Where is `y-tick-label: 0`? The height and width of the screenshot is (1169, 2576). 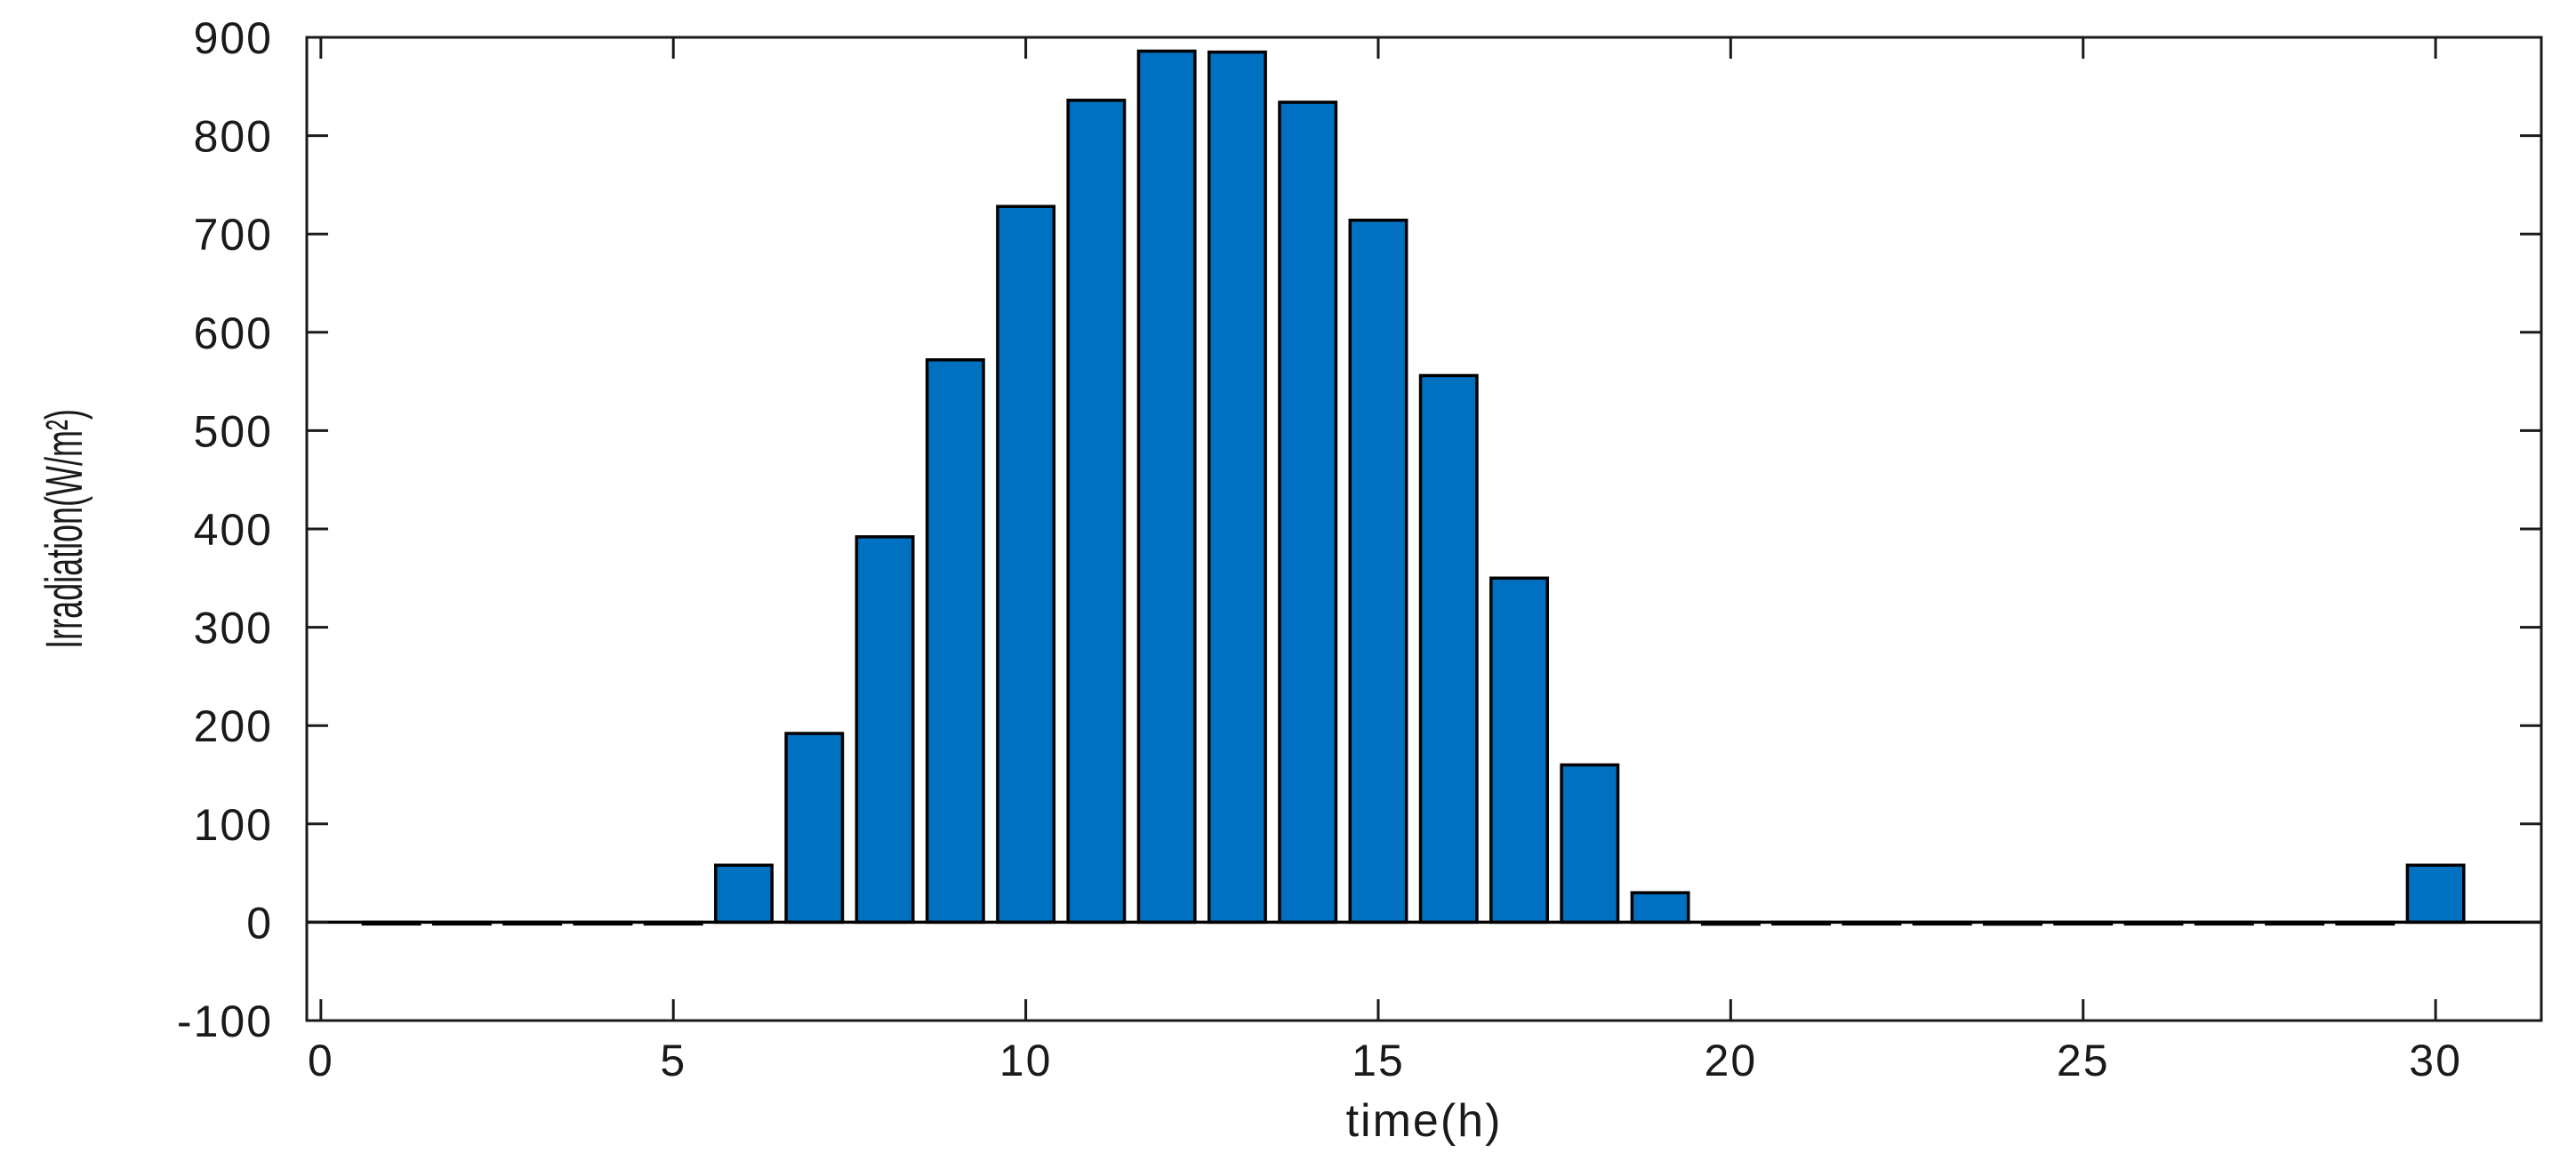 y-tick-label: 0 is located at coordinates (259, 923).